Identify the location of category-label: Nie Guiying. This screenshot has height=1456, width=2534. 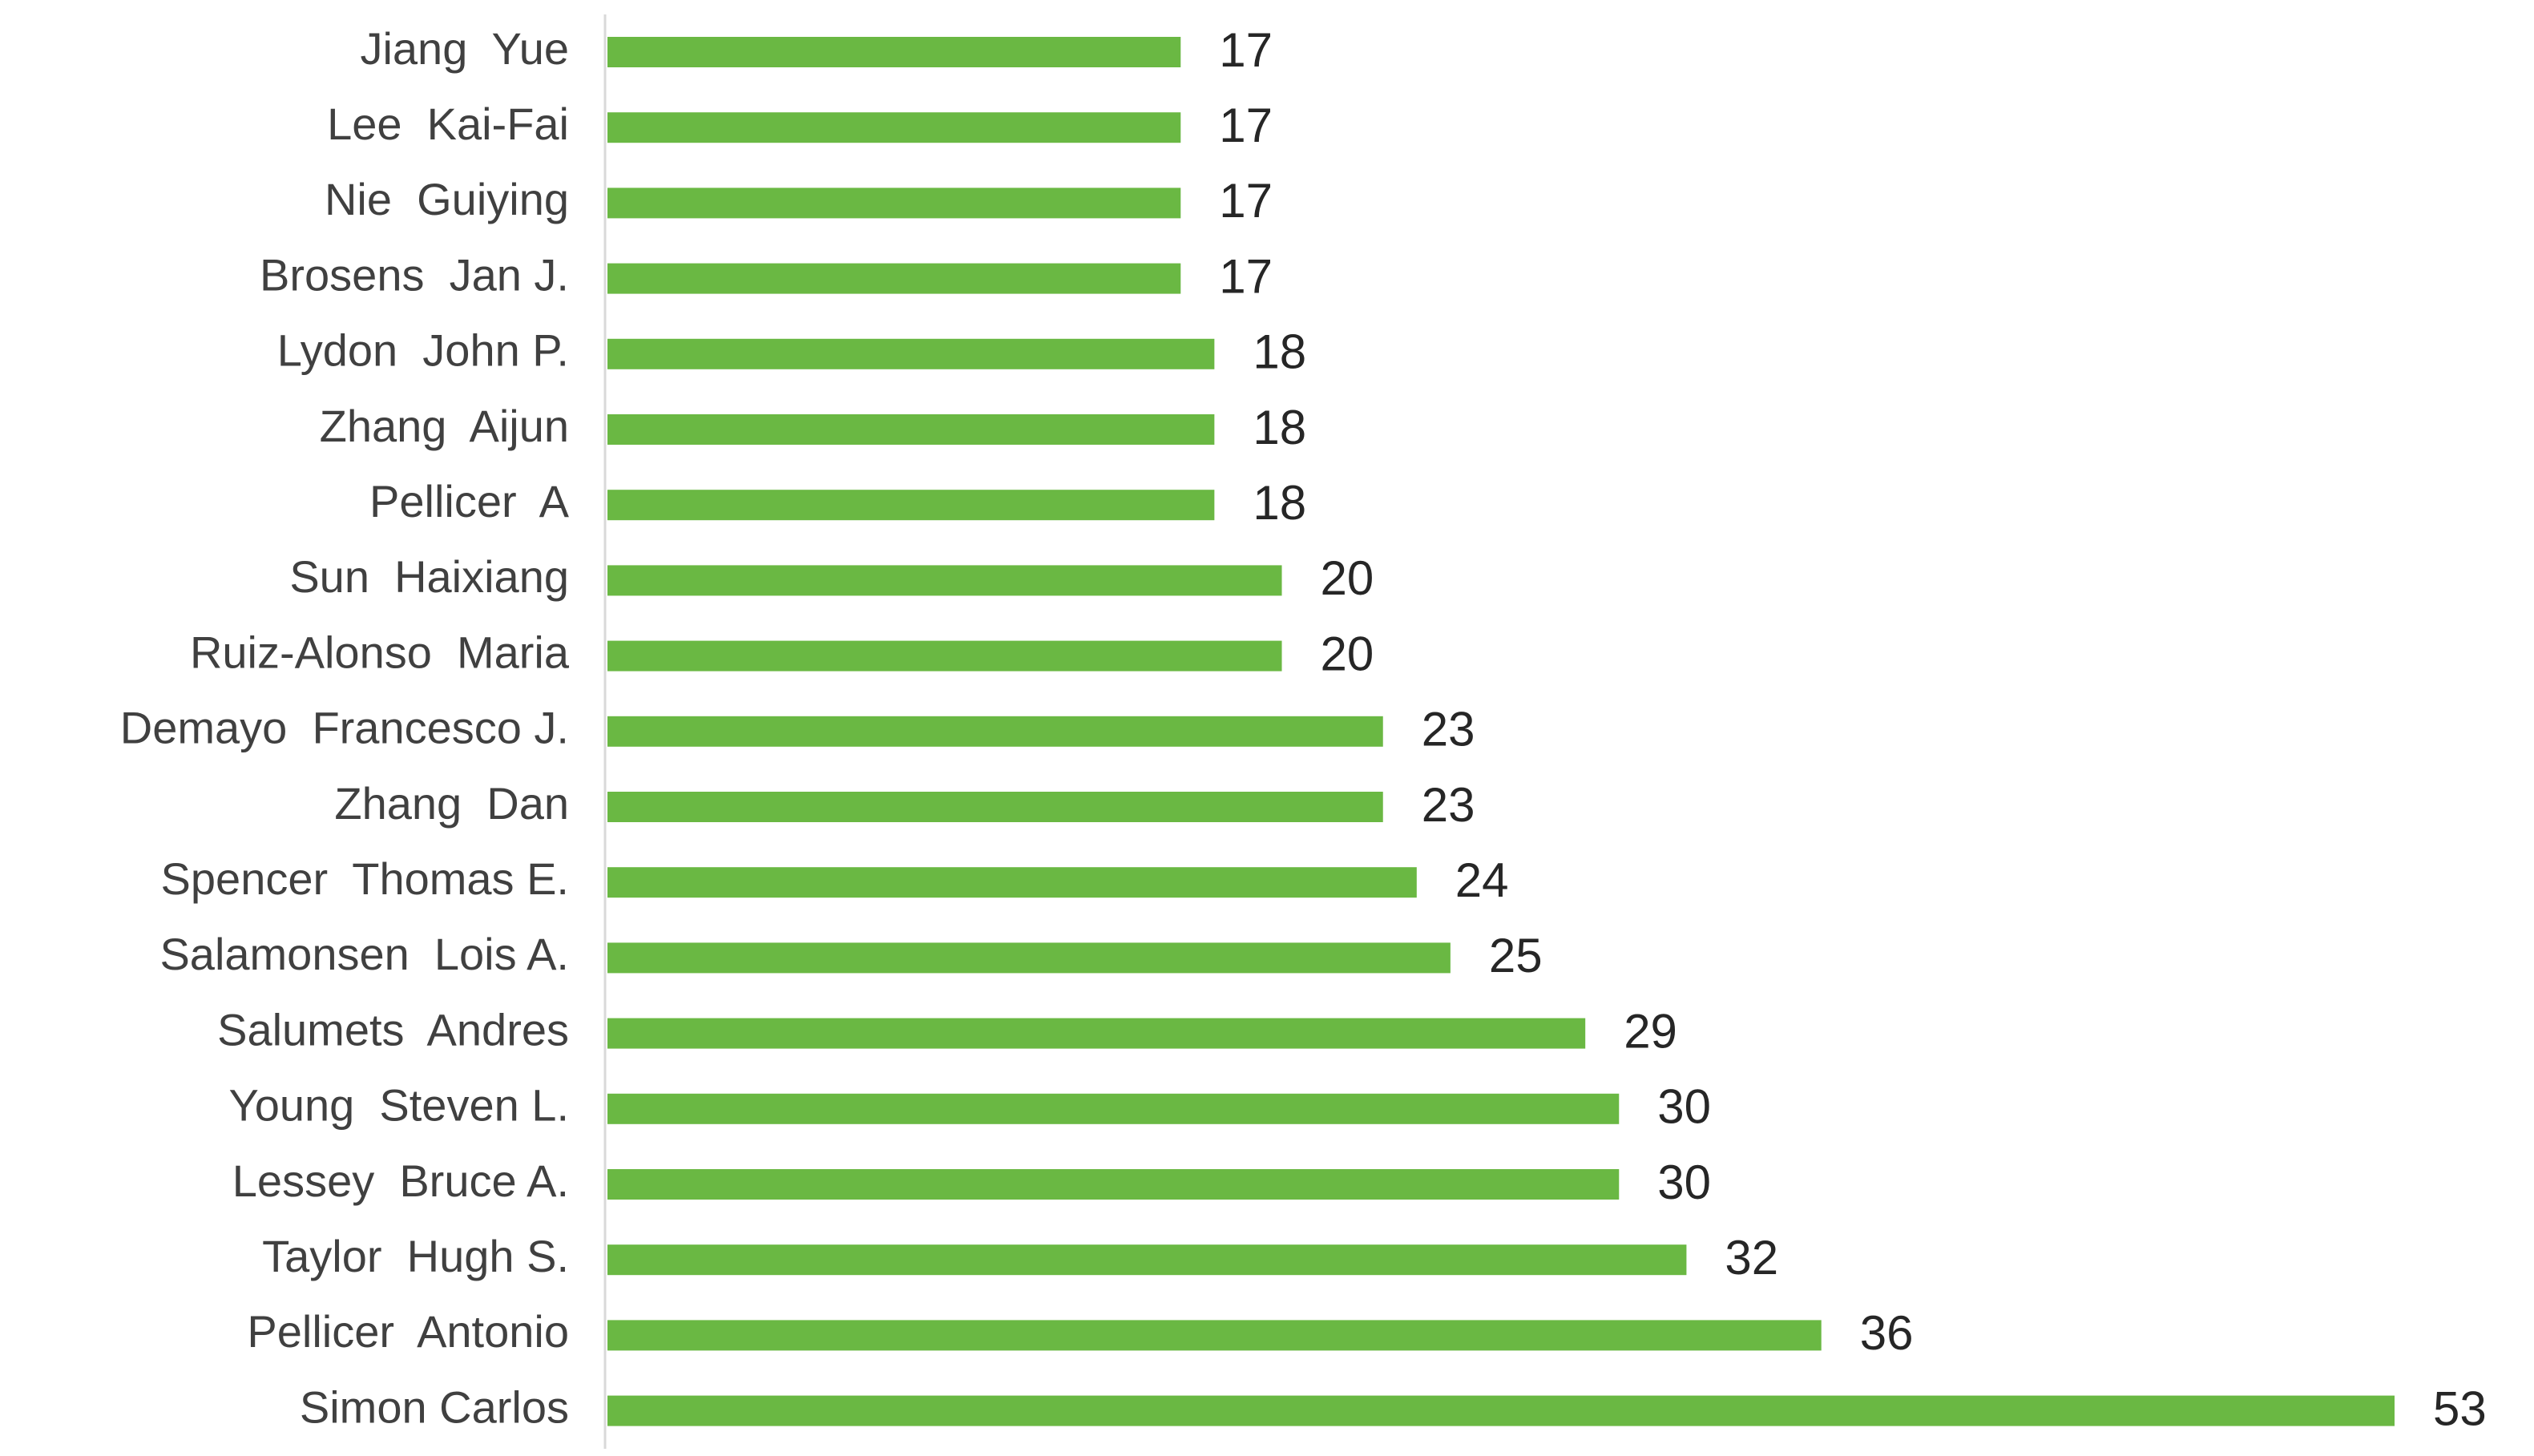
(447, 199).